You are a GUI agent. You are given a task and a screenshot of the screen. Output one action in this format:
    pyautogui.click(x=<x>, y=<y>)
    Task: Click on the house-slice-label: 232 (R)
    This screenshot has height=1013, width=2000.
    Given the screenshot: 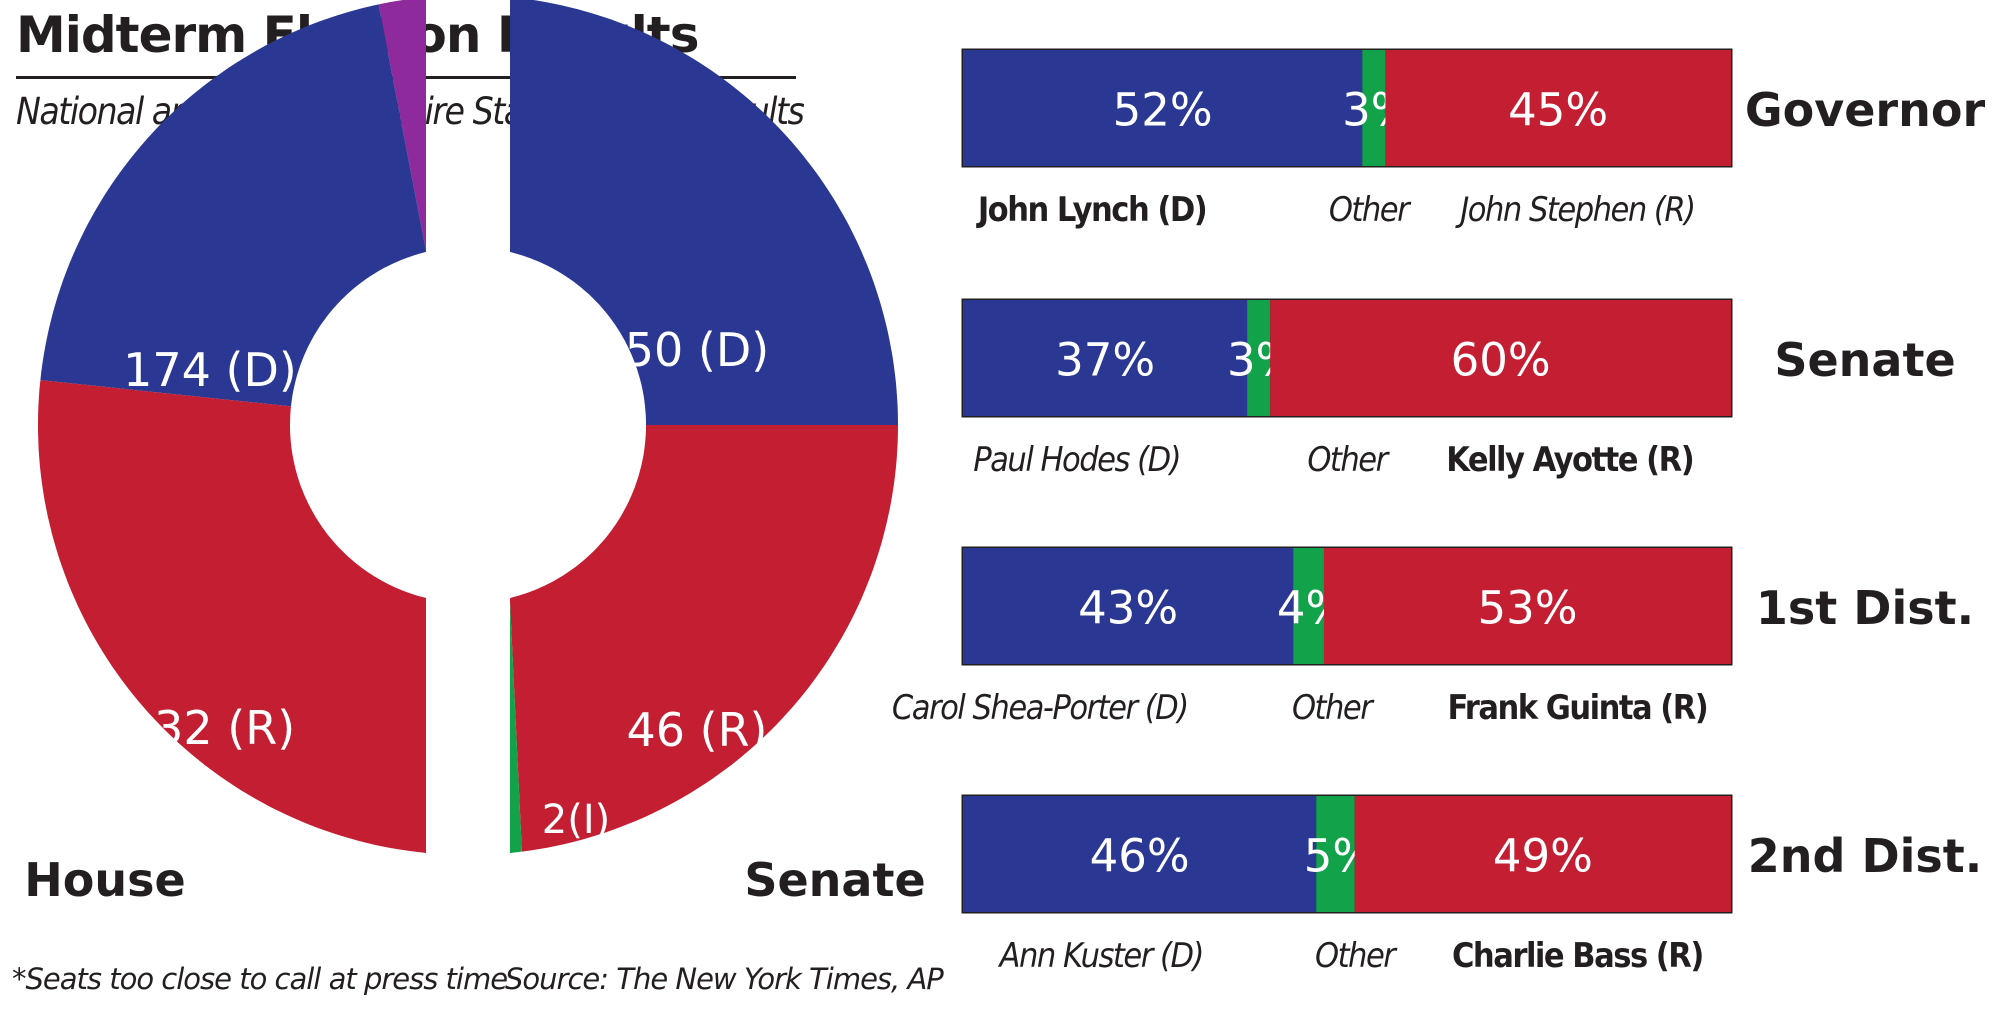 What is the action you would take?
    pyautogui.click(x=210, y=728)
    